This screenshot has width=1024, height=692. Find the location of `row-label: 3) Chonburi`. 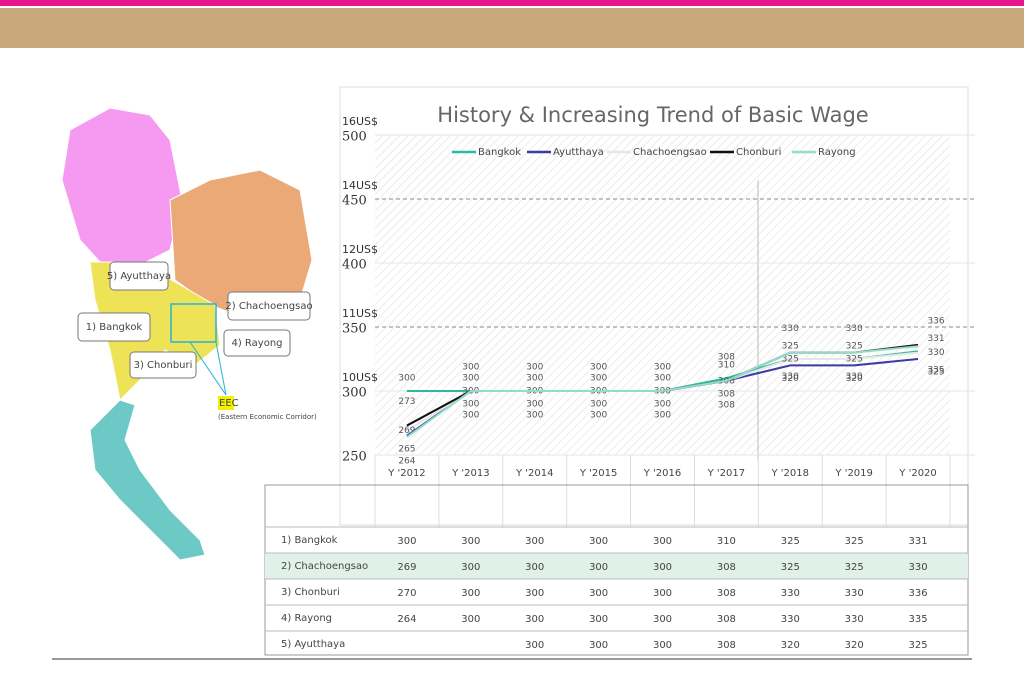

row-label: 3) Chonburi is located at coordinates (310, 592).